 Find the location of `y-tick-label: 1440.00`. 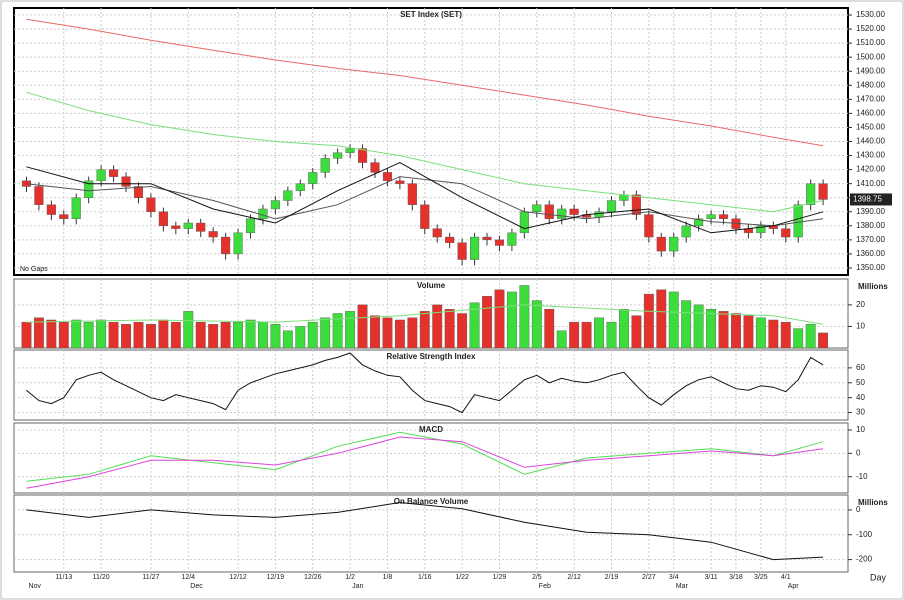

y-tick-label: 1440.00 is located at coordinates (870, 141).